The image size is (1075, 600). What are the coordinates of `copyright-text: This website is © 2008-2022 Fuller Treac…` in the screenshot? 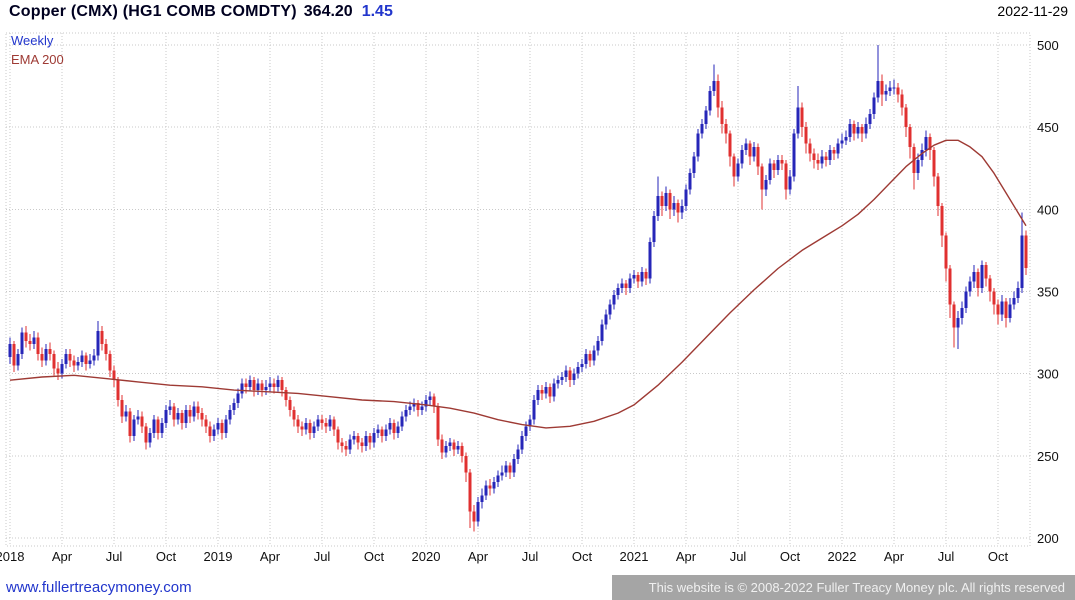 It's located at (856, 587).